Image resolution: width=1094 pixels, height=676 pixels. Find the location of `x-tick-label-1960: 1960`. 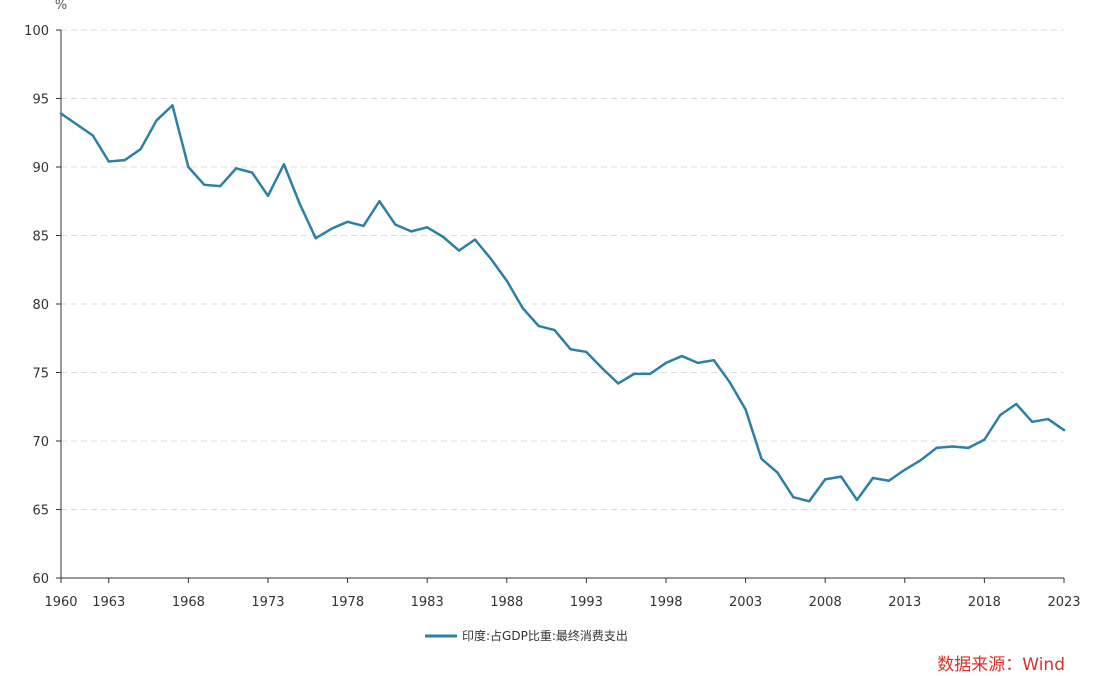

x-tick-label-1960: 1960 is located at coordinates (60, 602).